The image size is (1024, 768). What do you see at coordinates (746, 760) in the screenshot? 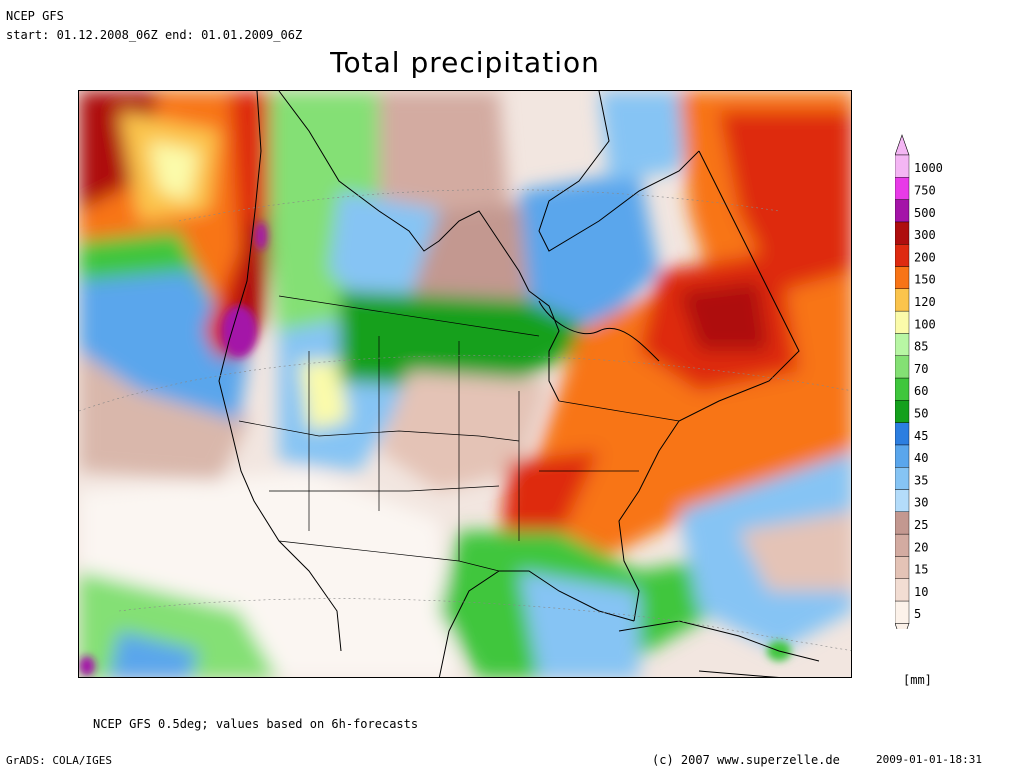
I see `copyright-label: (c) 2007 www.superzelle.de` at bounding box center [746, 760].